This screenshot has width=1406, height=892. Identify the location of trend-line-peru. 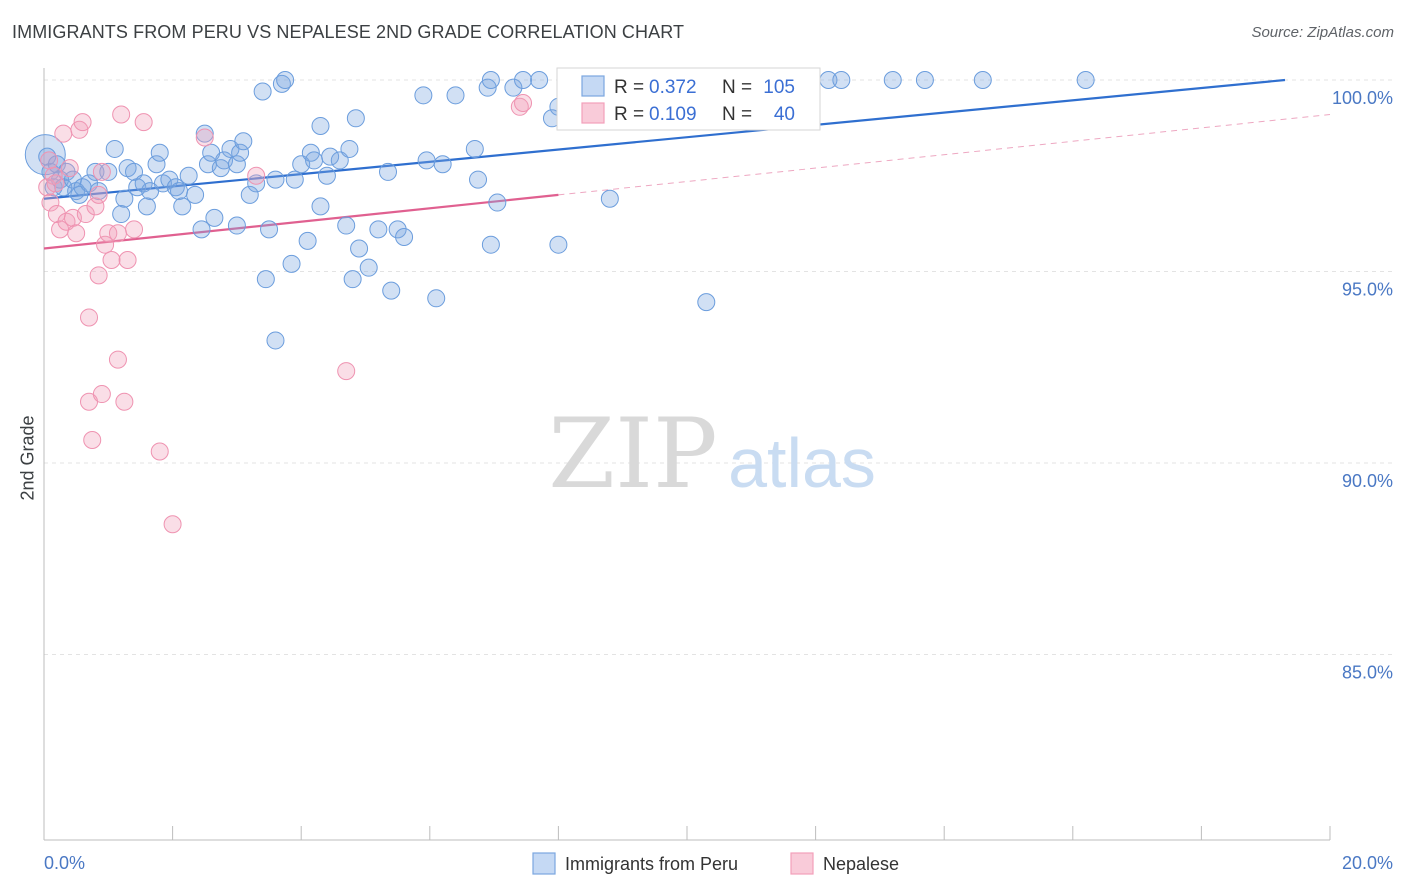
(664, 139).